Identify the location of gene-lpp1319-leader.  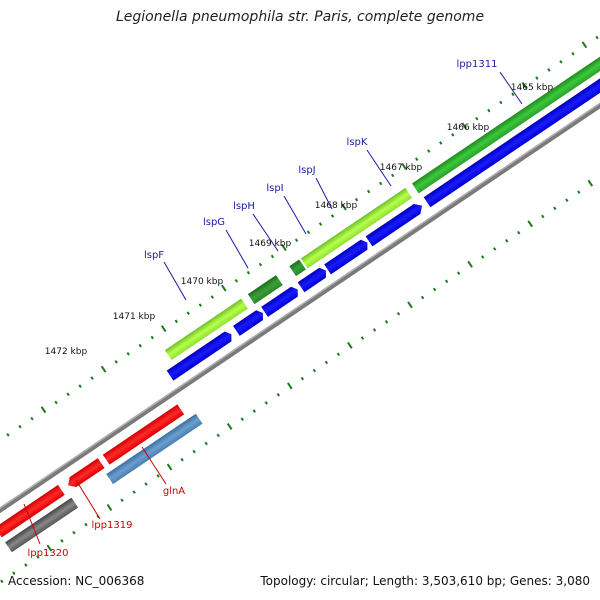
(88, 499).